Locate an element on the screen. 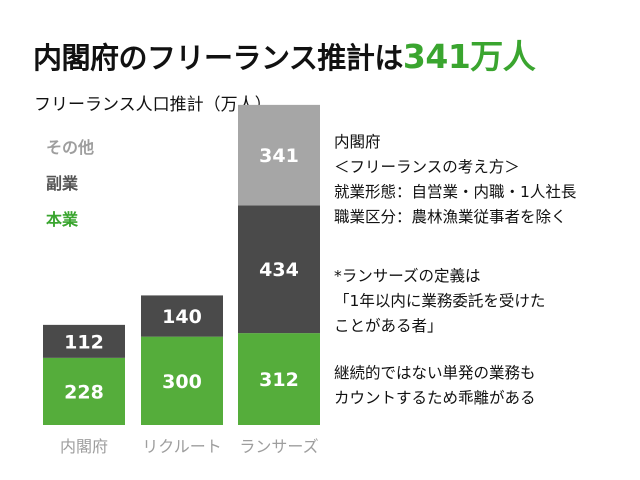 Image resolution: width=640 pixels, height=480 pixels. bar-value-label: 112 is located at coordinates (84, 342).